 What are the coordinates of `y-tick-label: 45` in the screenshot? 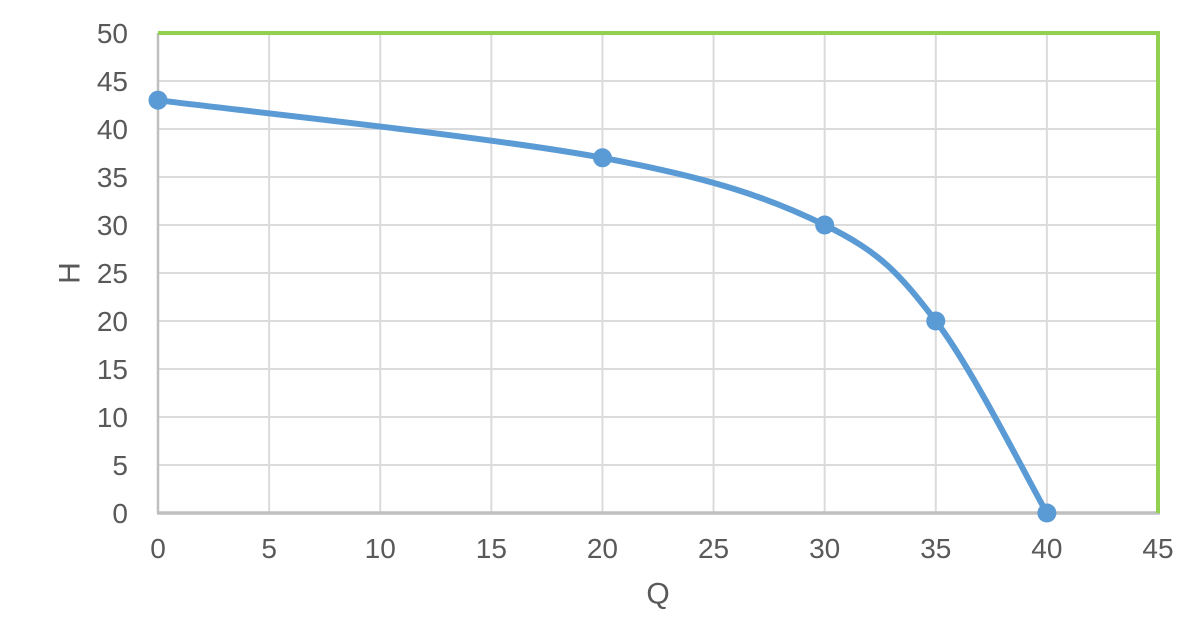 It's located at (112, 81).